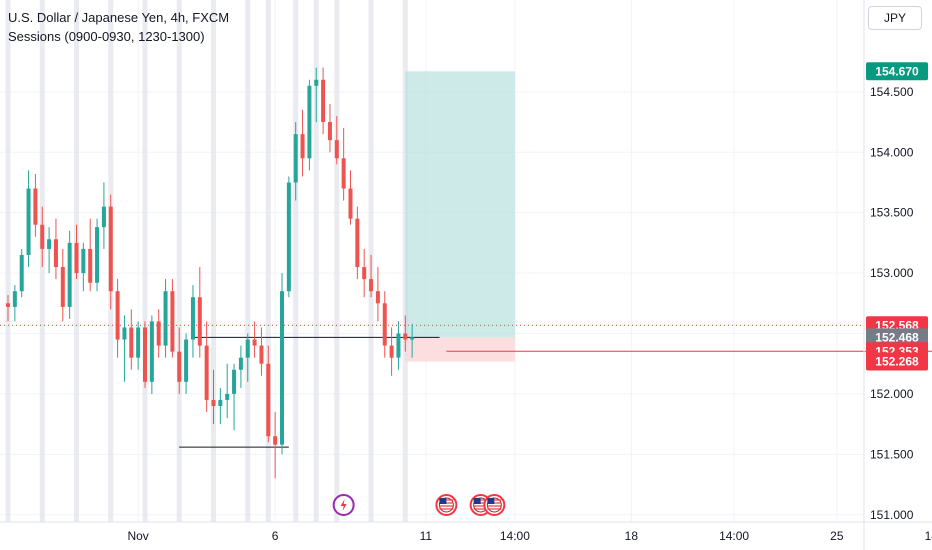 This screenshot has height=550, width=932. Describe the element at coordinates (106, 36) in the screenshot. I see `indicator-label: Sessions (0900-0930, 1230-1300)` at that location.